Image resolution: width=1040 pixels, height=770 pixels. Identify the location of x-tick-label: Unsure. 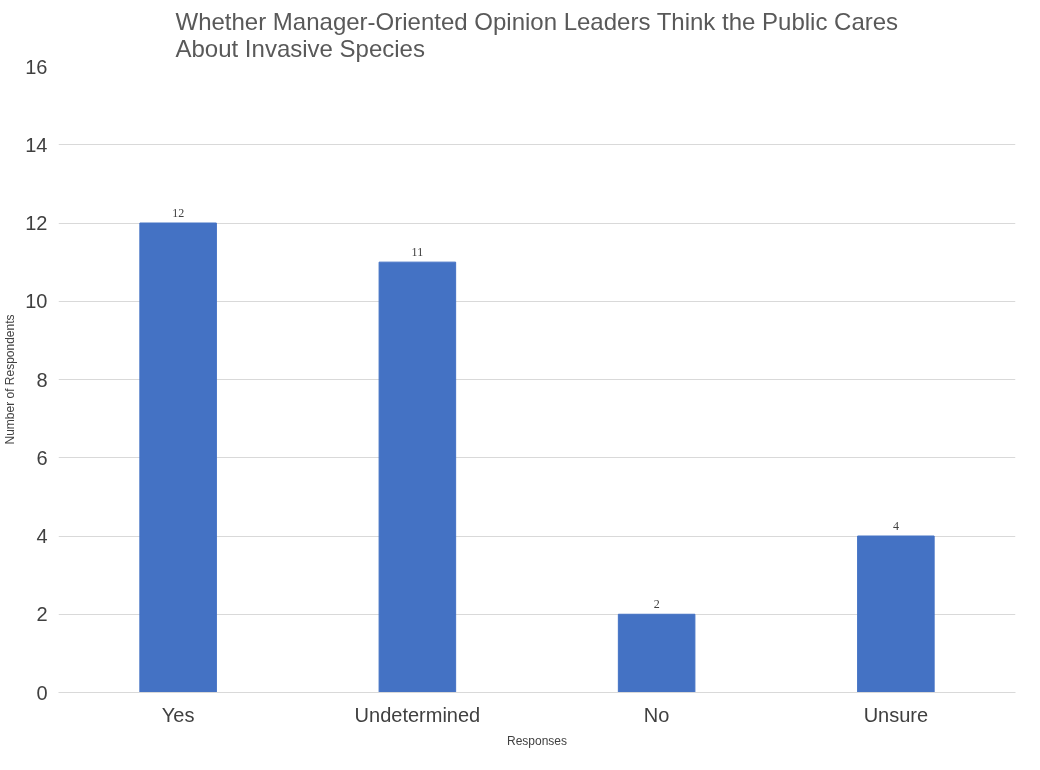
(896, 714).